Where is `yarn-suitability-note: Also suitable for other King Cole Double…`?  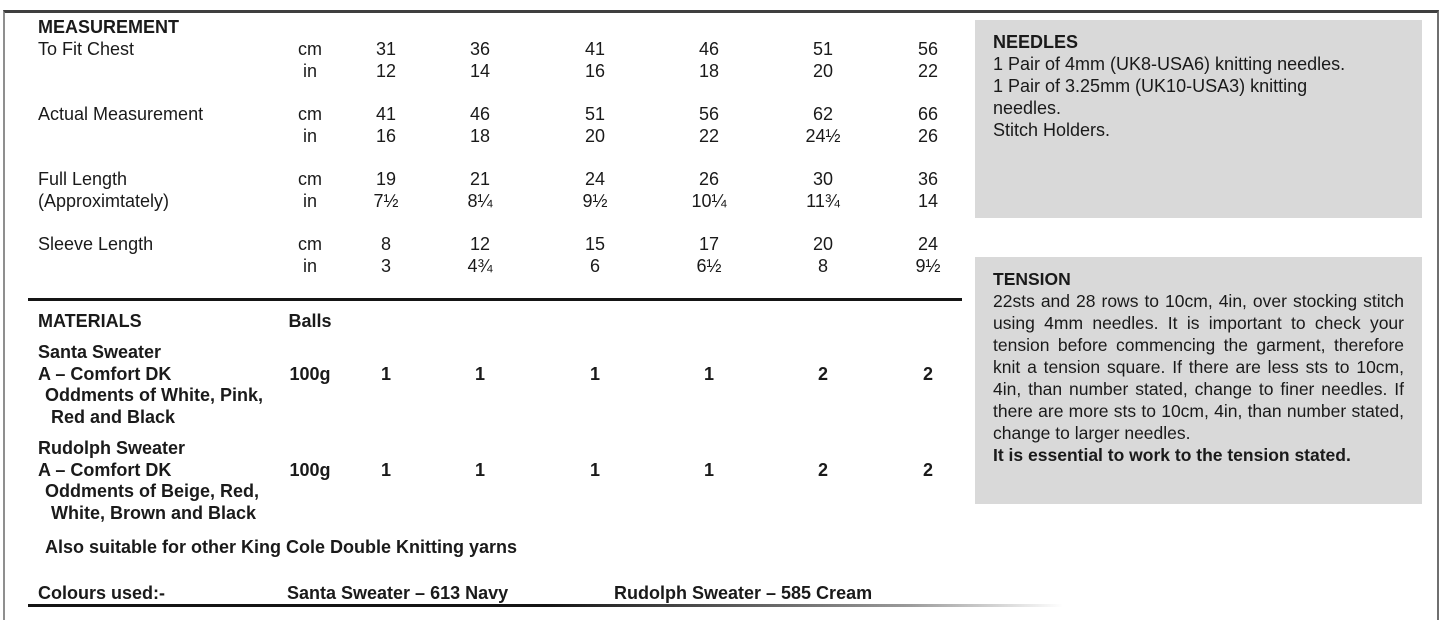 yarn-suitability-note: Also suitable for other King Cole Double… is located at coordinates (281, 547).